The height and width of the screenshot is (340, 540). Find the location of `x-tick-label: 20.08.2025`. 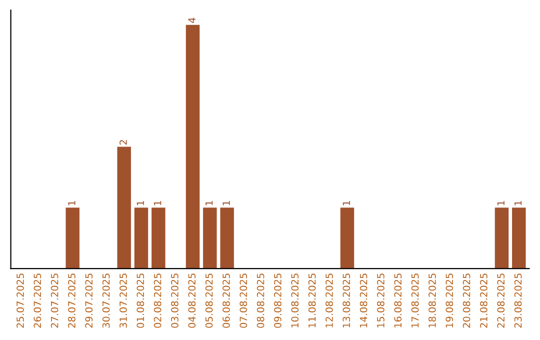

x-tick-label: 20.08.2025 is located at coordinates (466, 301).